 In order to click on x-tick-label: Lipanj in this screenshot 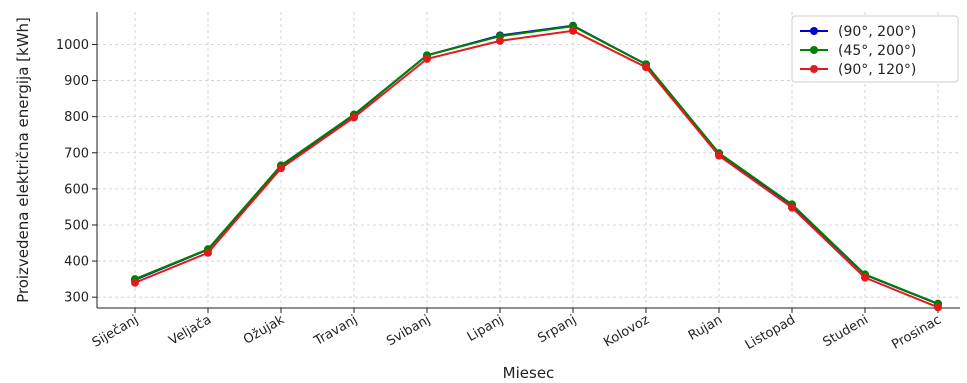, I will do `click(485, 328)`.